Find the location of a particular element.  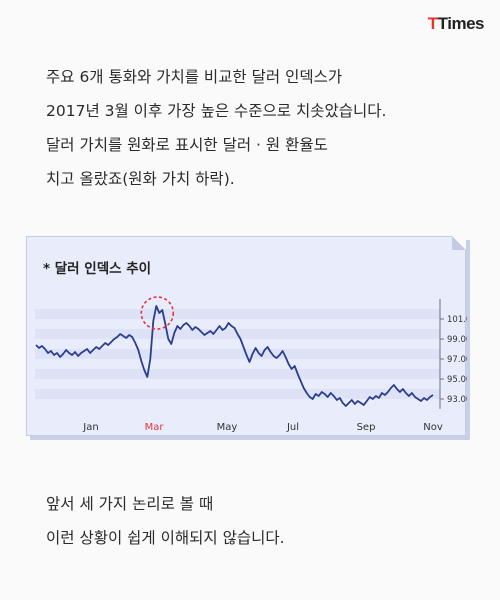

intro-line: 2017년 3월 이후 가장 높은 수준으로 치솟았습니다. is located at coordinates (216, 111).